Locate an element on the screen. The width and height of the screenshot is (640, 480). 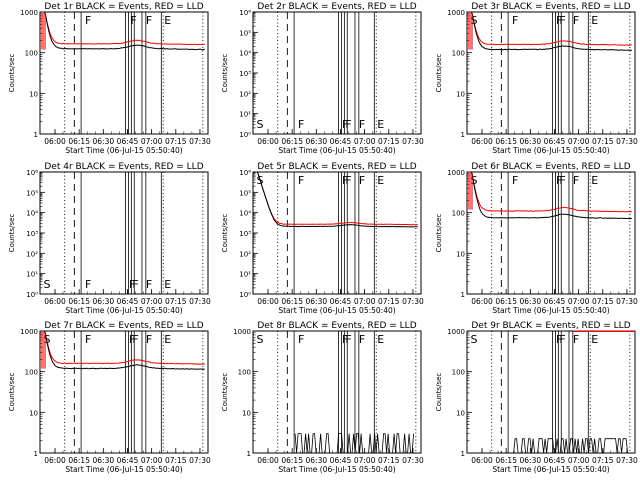
y-tick-label: 10¹ is located at coordinates (245, 275).